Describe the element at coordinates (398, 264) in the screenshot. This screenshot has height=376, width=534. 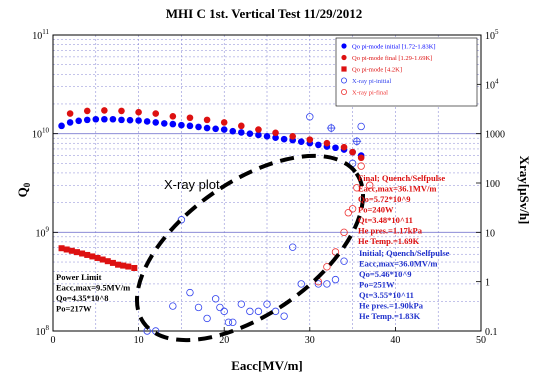
I see `annotation-line: Eacc,max=36.0MV/m` at that location.